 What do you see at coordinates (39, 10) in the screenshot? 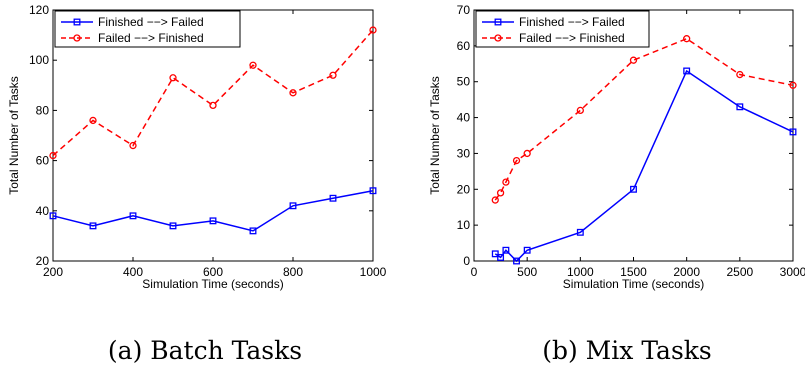
I see `y-tick-label: 120` at bounding box center [39, 10].